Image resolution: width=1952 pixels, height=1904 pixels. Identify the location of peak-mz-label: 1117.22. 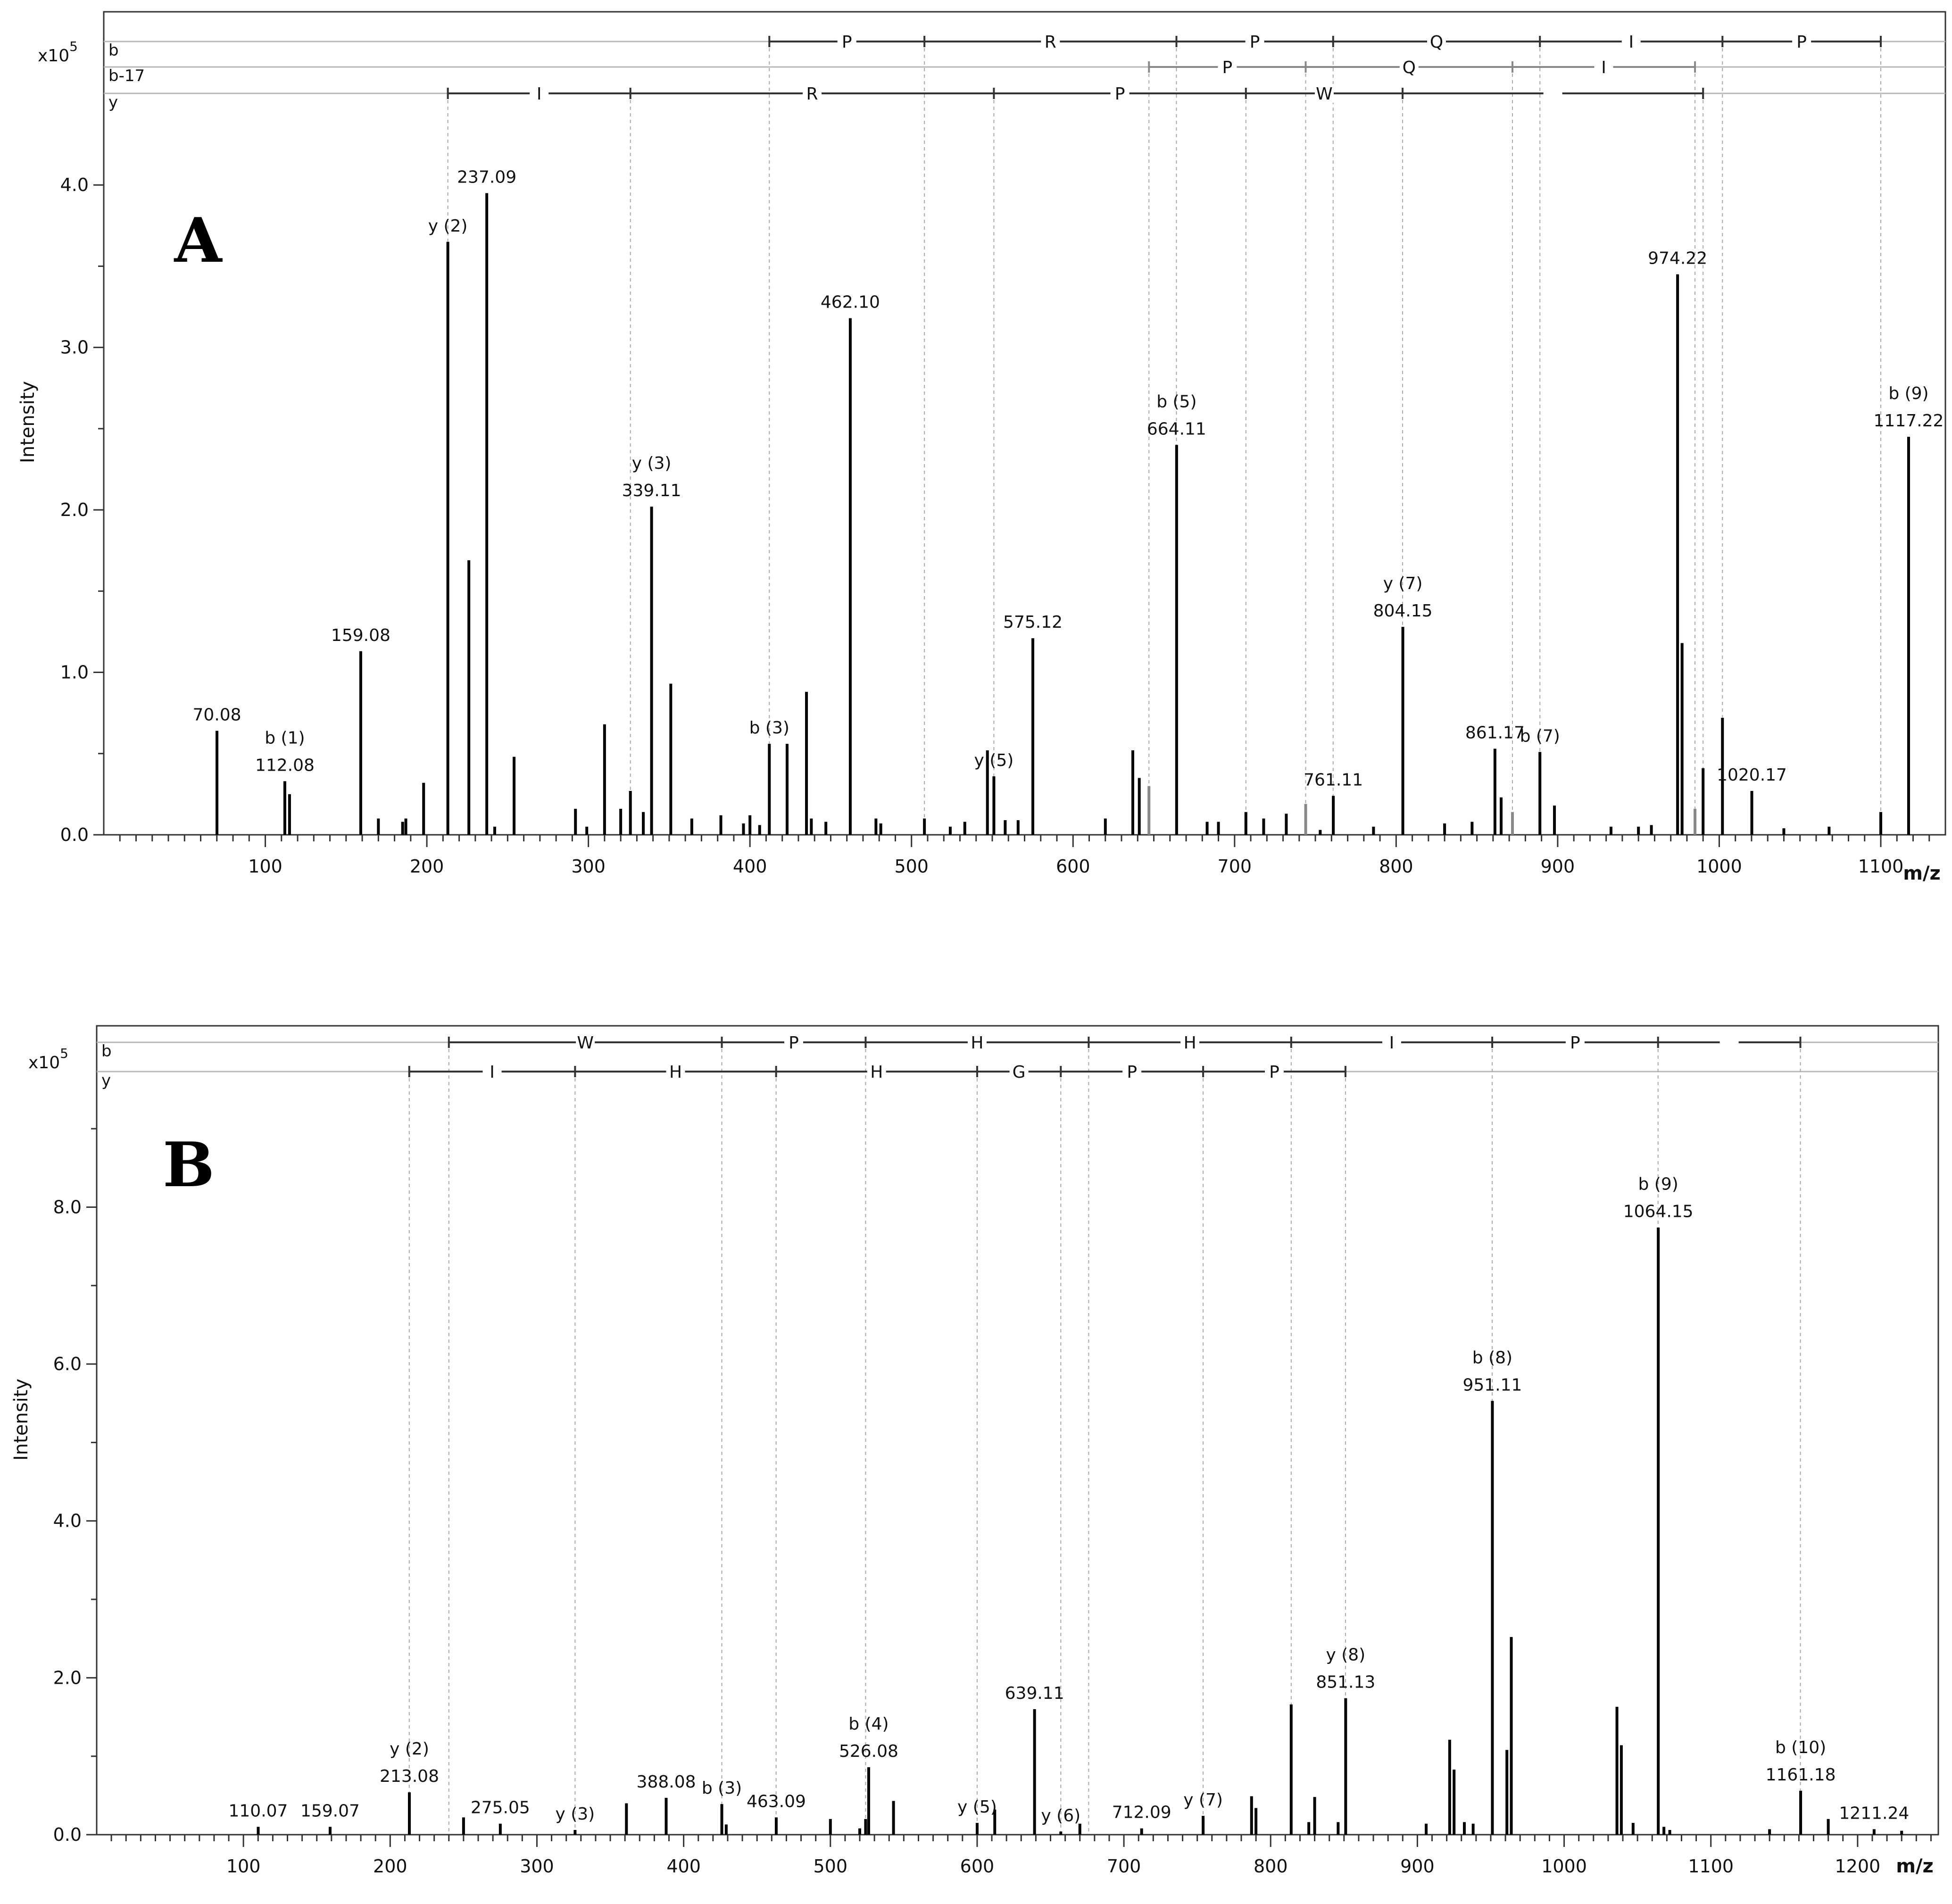
(1909, 421).